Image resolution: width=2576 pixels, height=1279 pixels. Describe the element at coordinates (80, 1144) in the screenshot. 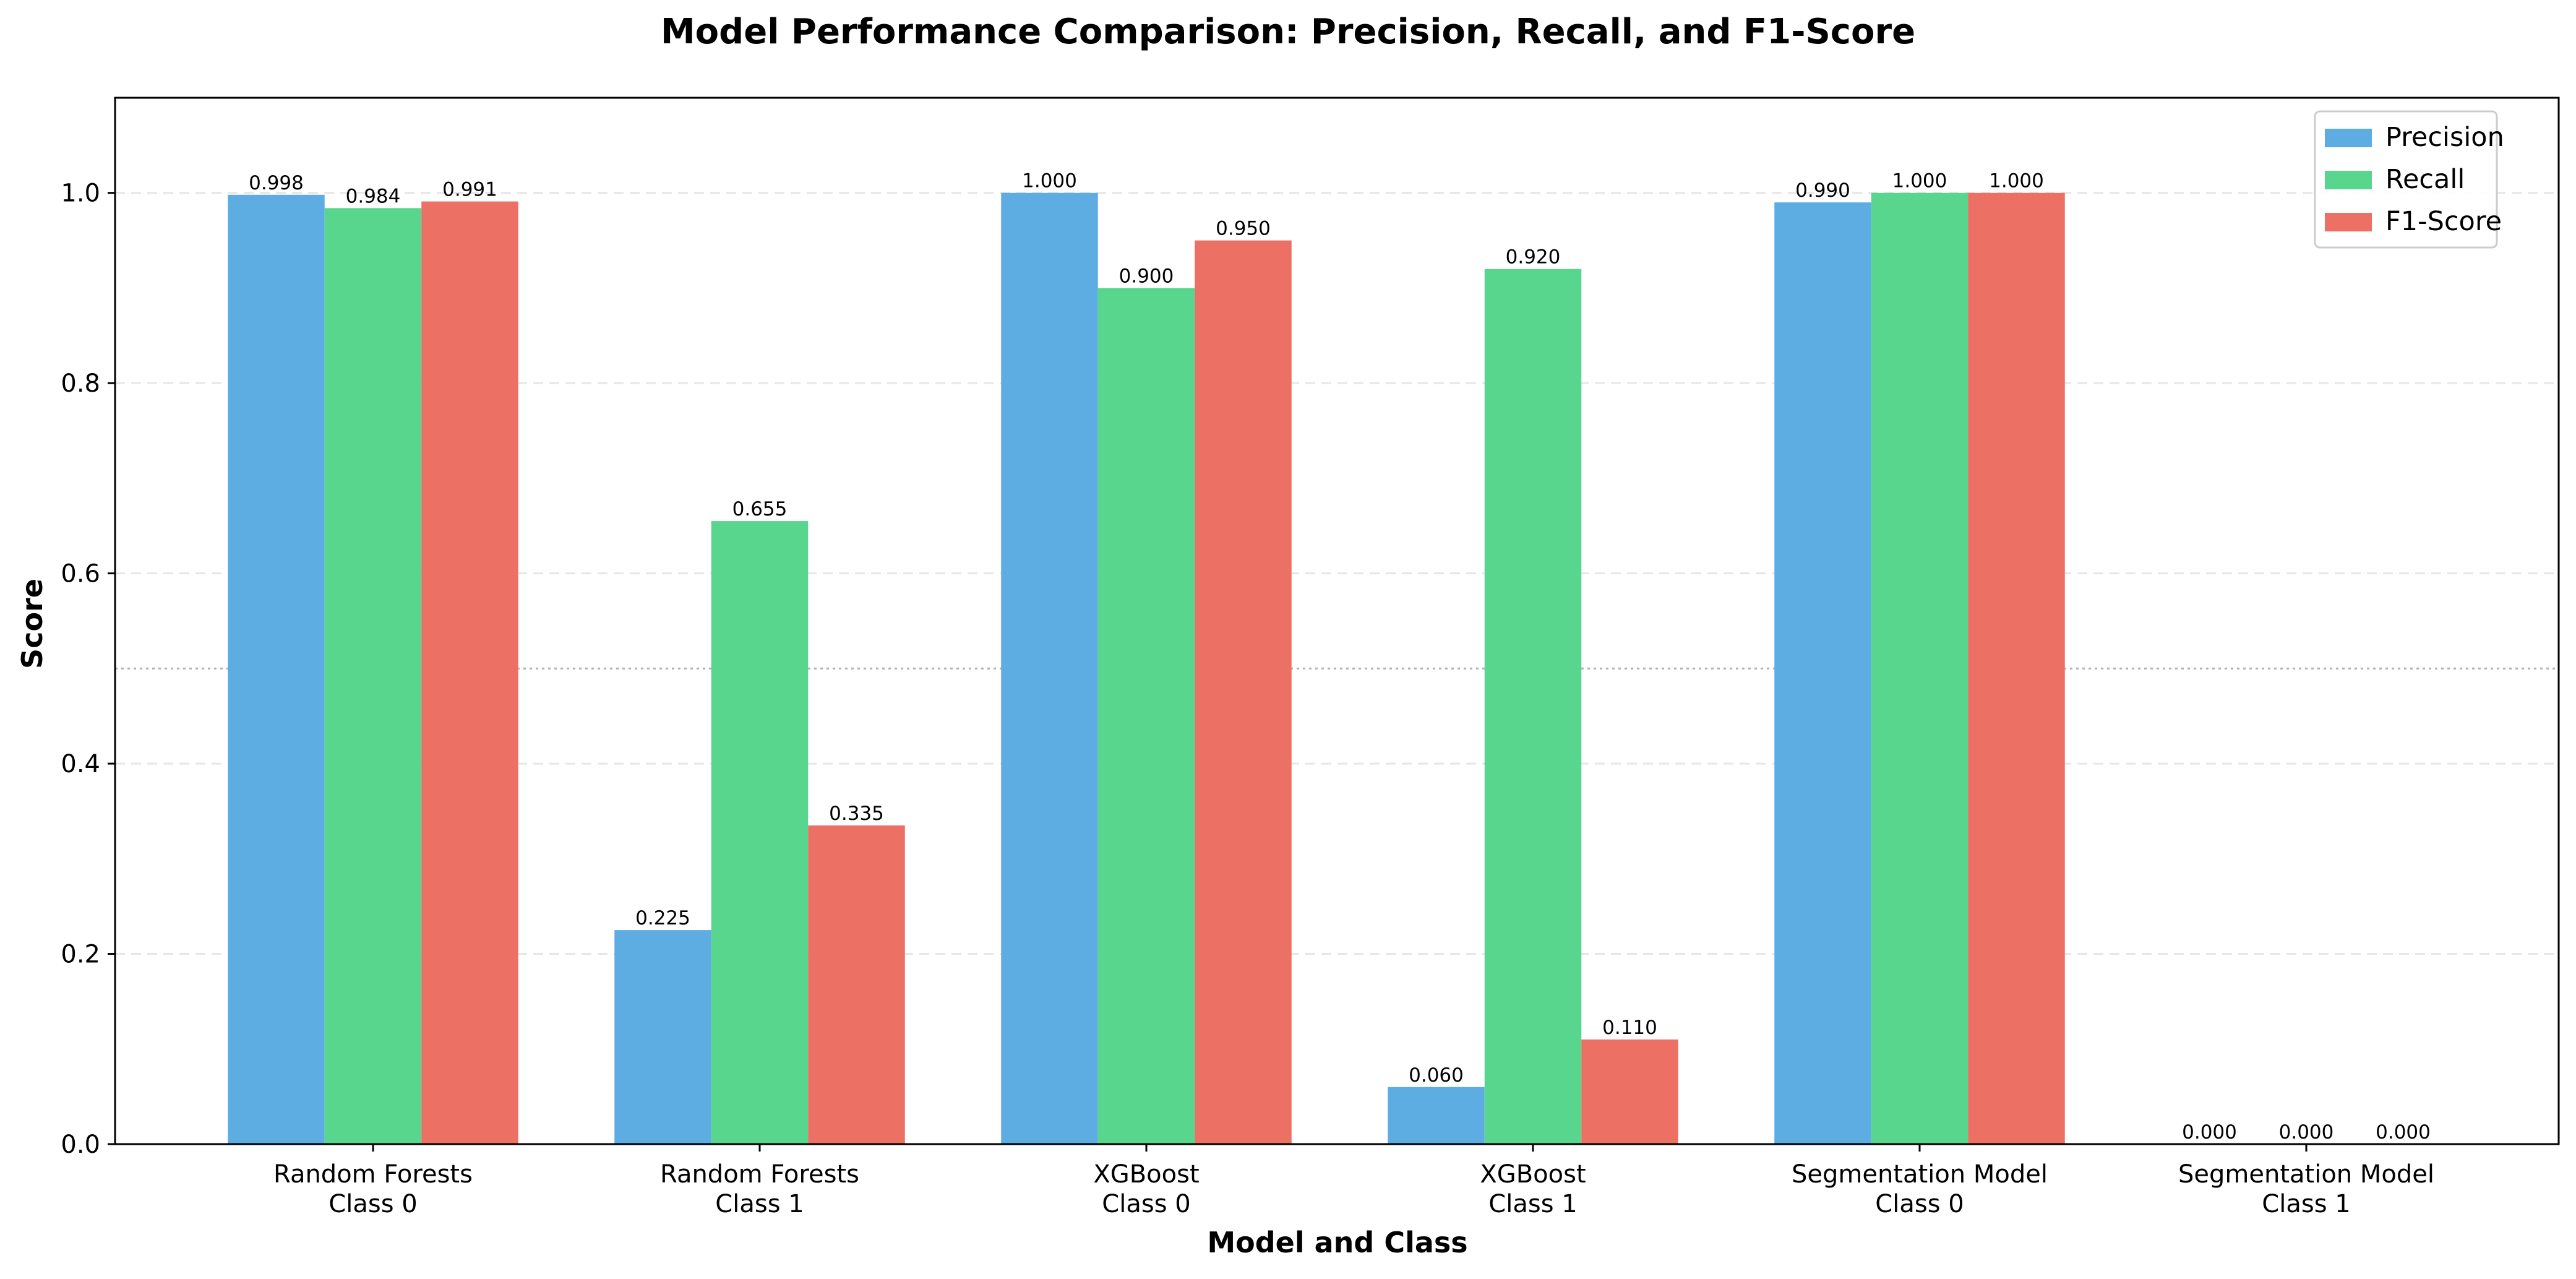

I see `y-tick-label: 0.0` at that location.